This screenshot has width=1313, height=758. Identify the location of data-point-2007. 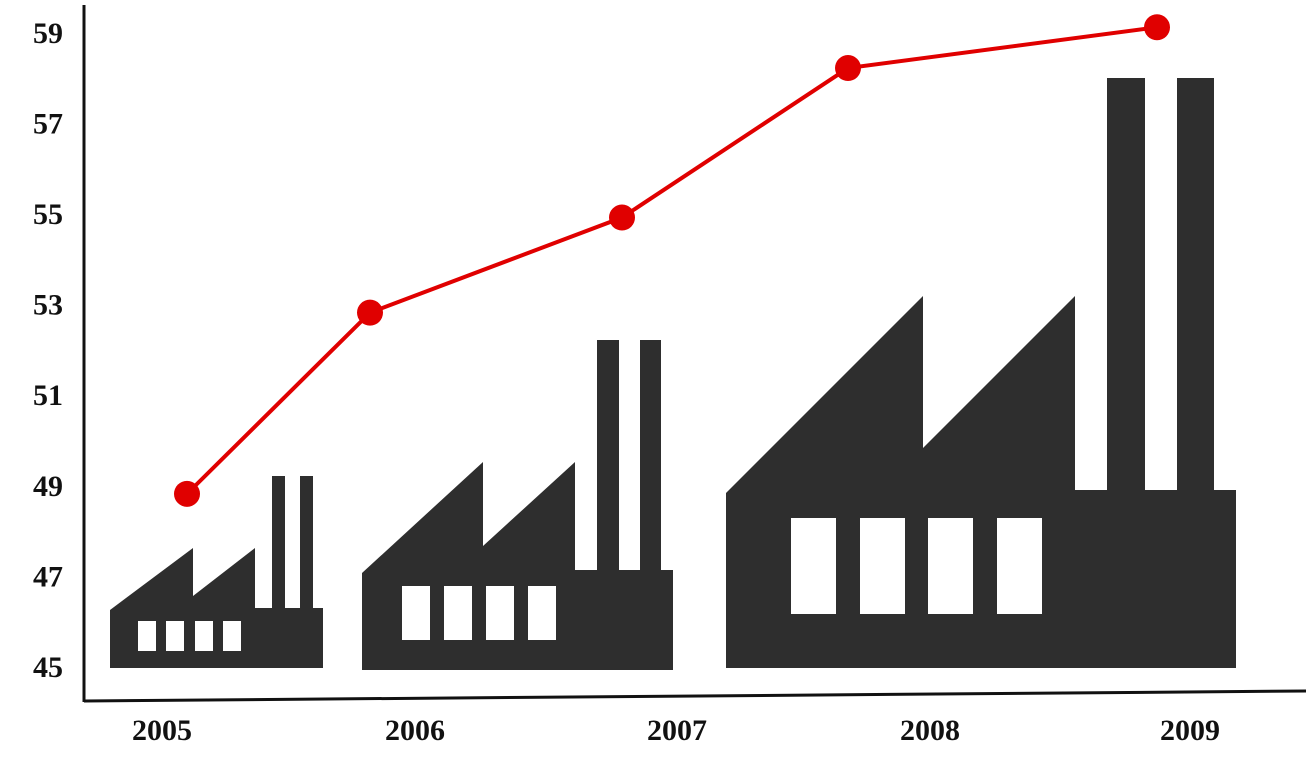
(622, 217).